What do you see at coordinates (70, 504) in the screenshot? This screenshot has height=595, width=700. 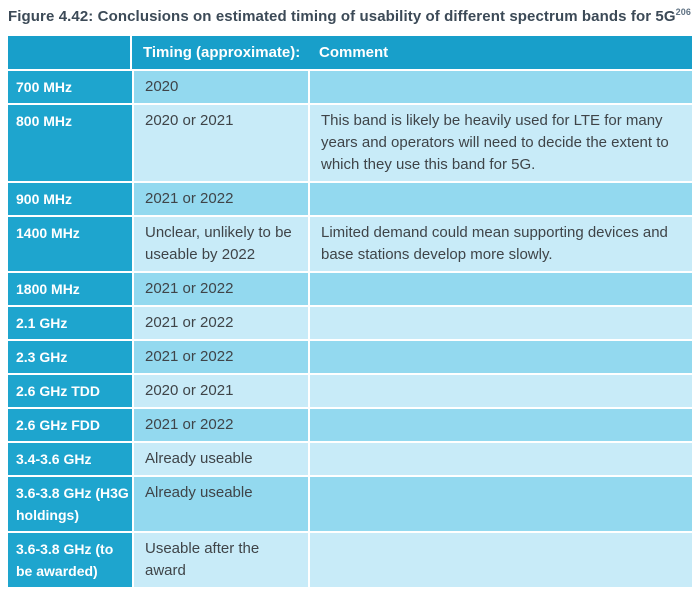 I see `band-cell: 3.6-3.8 GHz (H3G holdings)` at bounding box center [70, 504].